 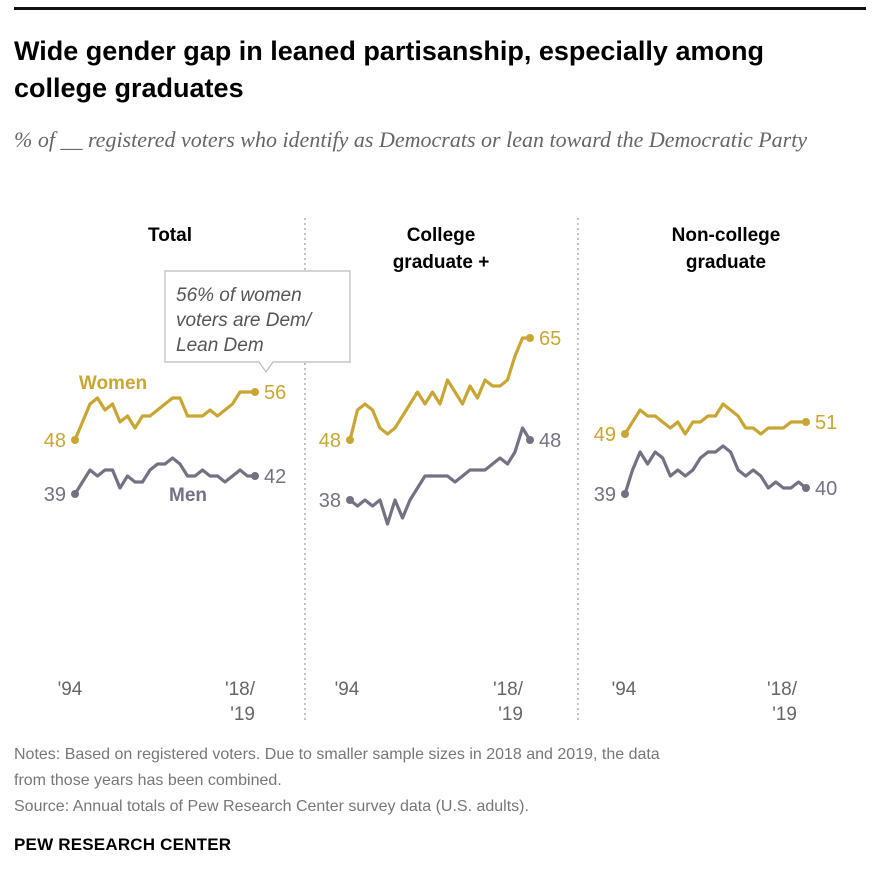 I want to click on callout-box, so click(x=257, y=322).